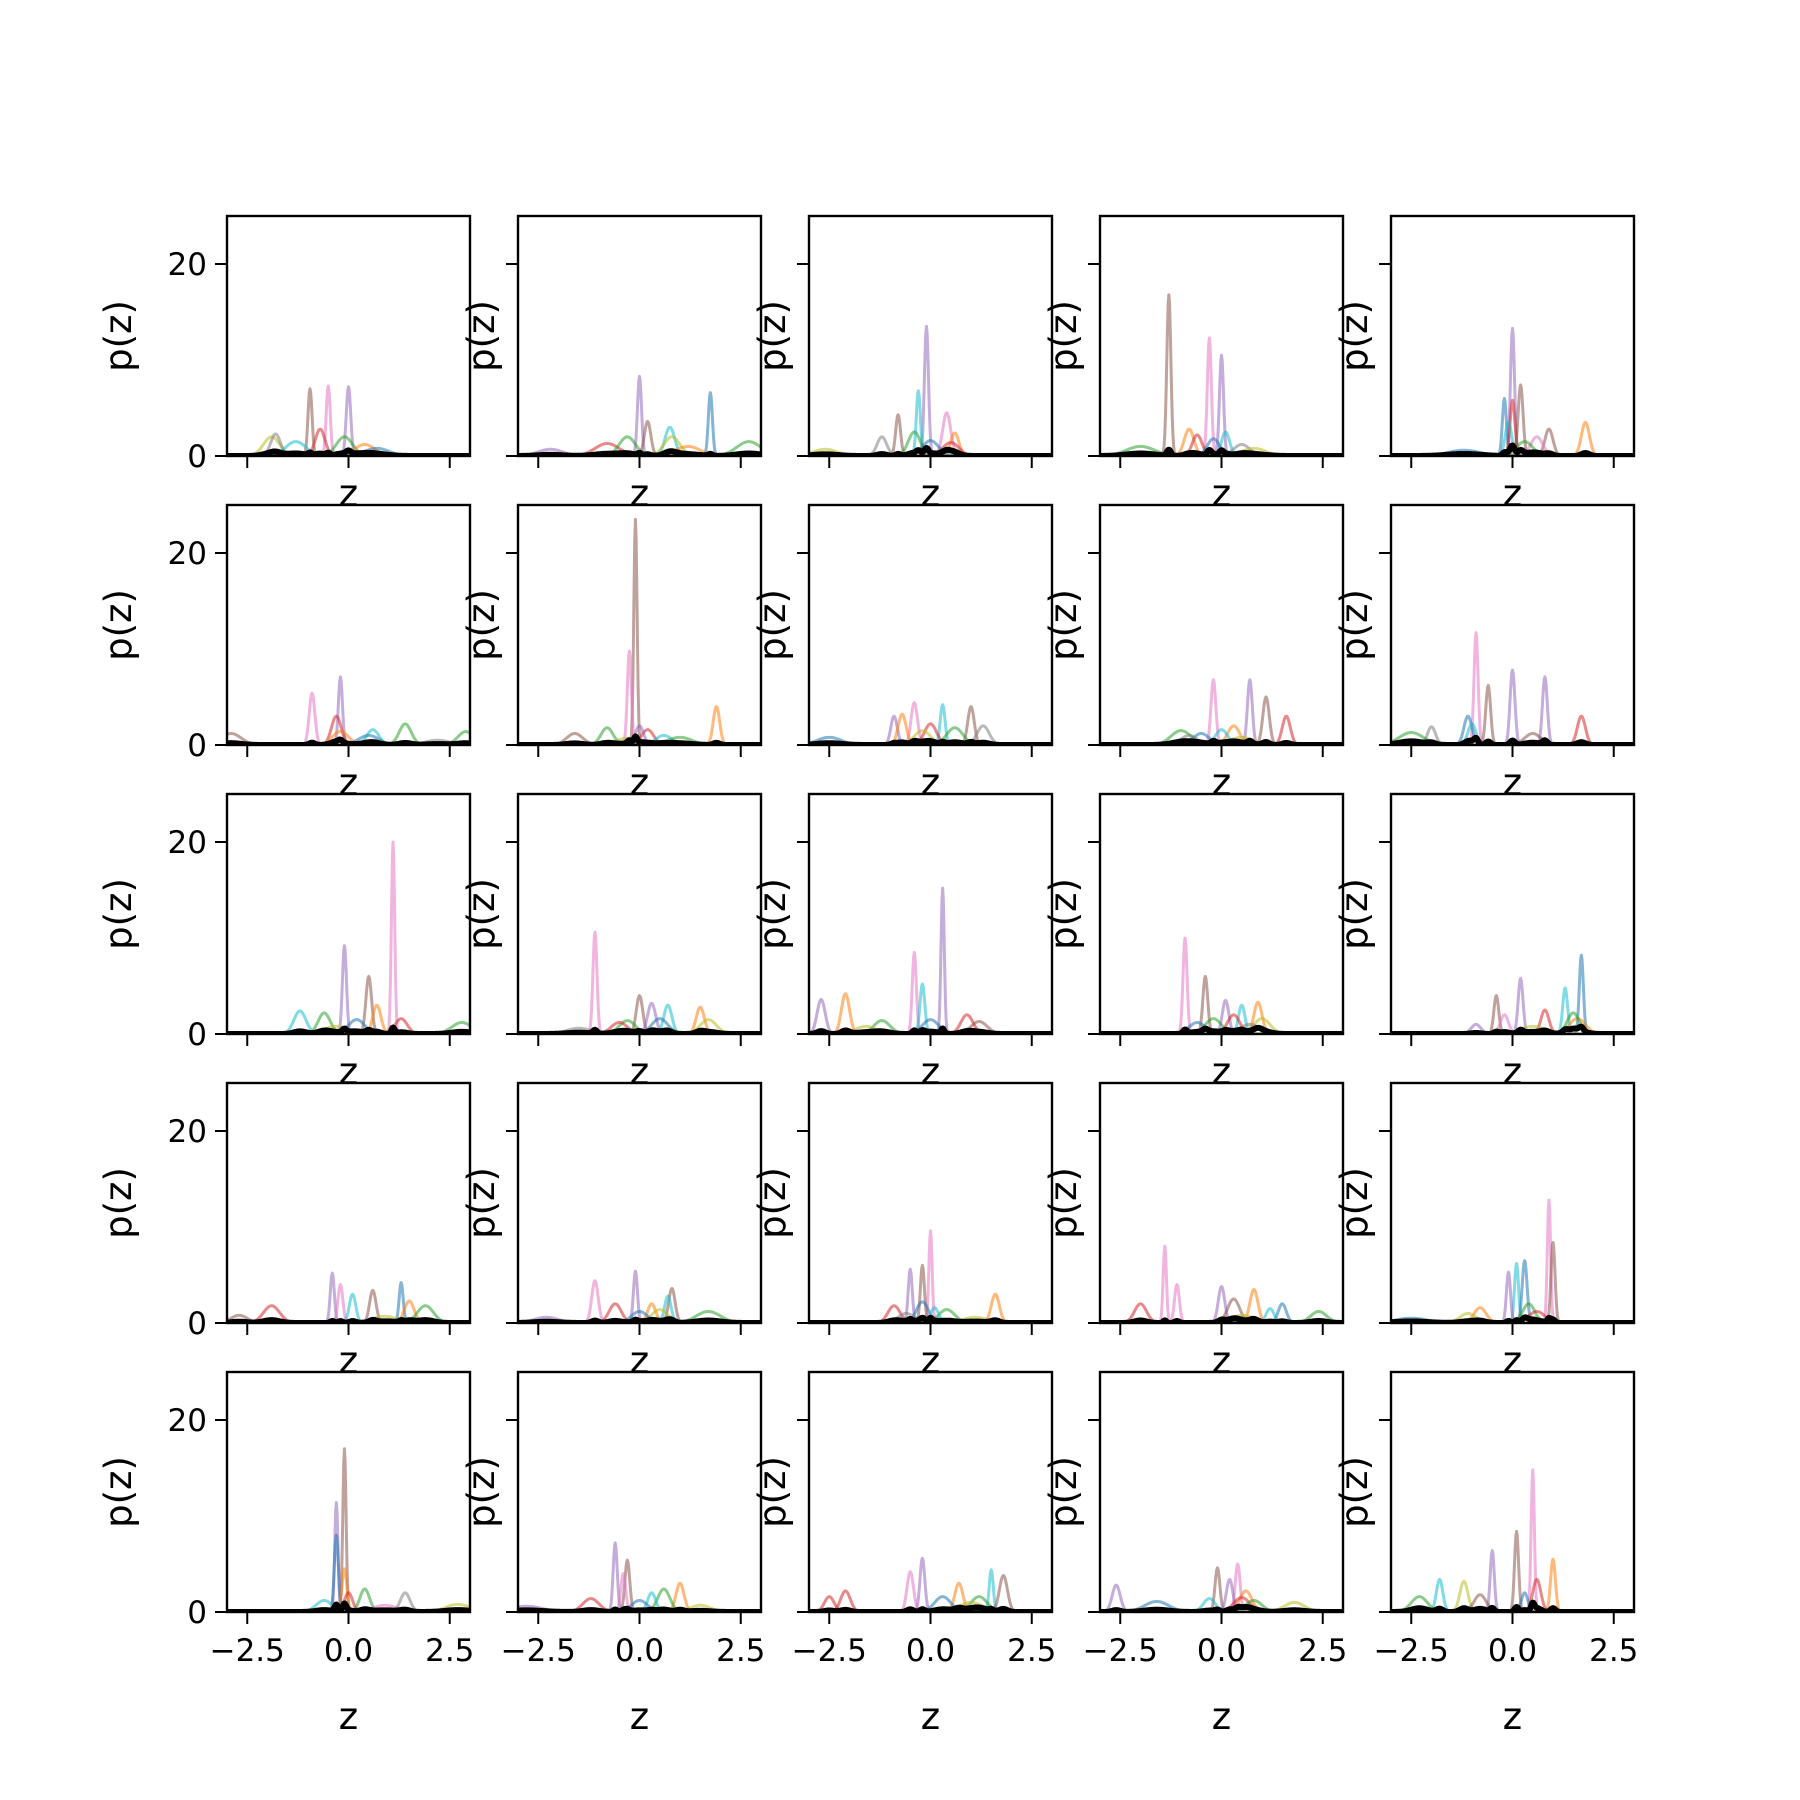 This screenshot has height=1800, width=1800. I want to click on subplot-r3-c1: z p(z), so click(611, 1231).